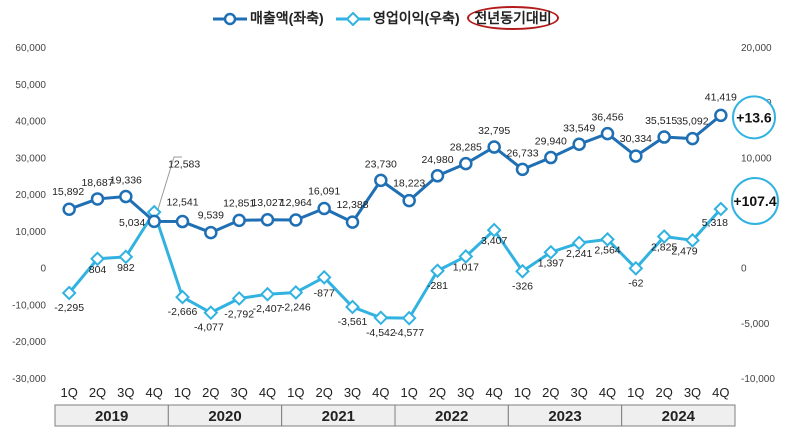 The width and height of the screenshot is (790, 439). I want to click on revenue-data-label: 30,334, so click(636, 139).